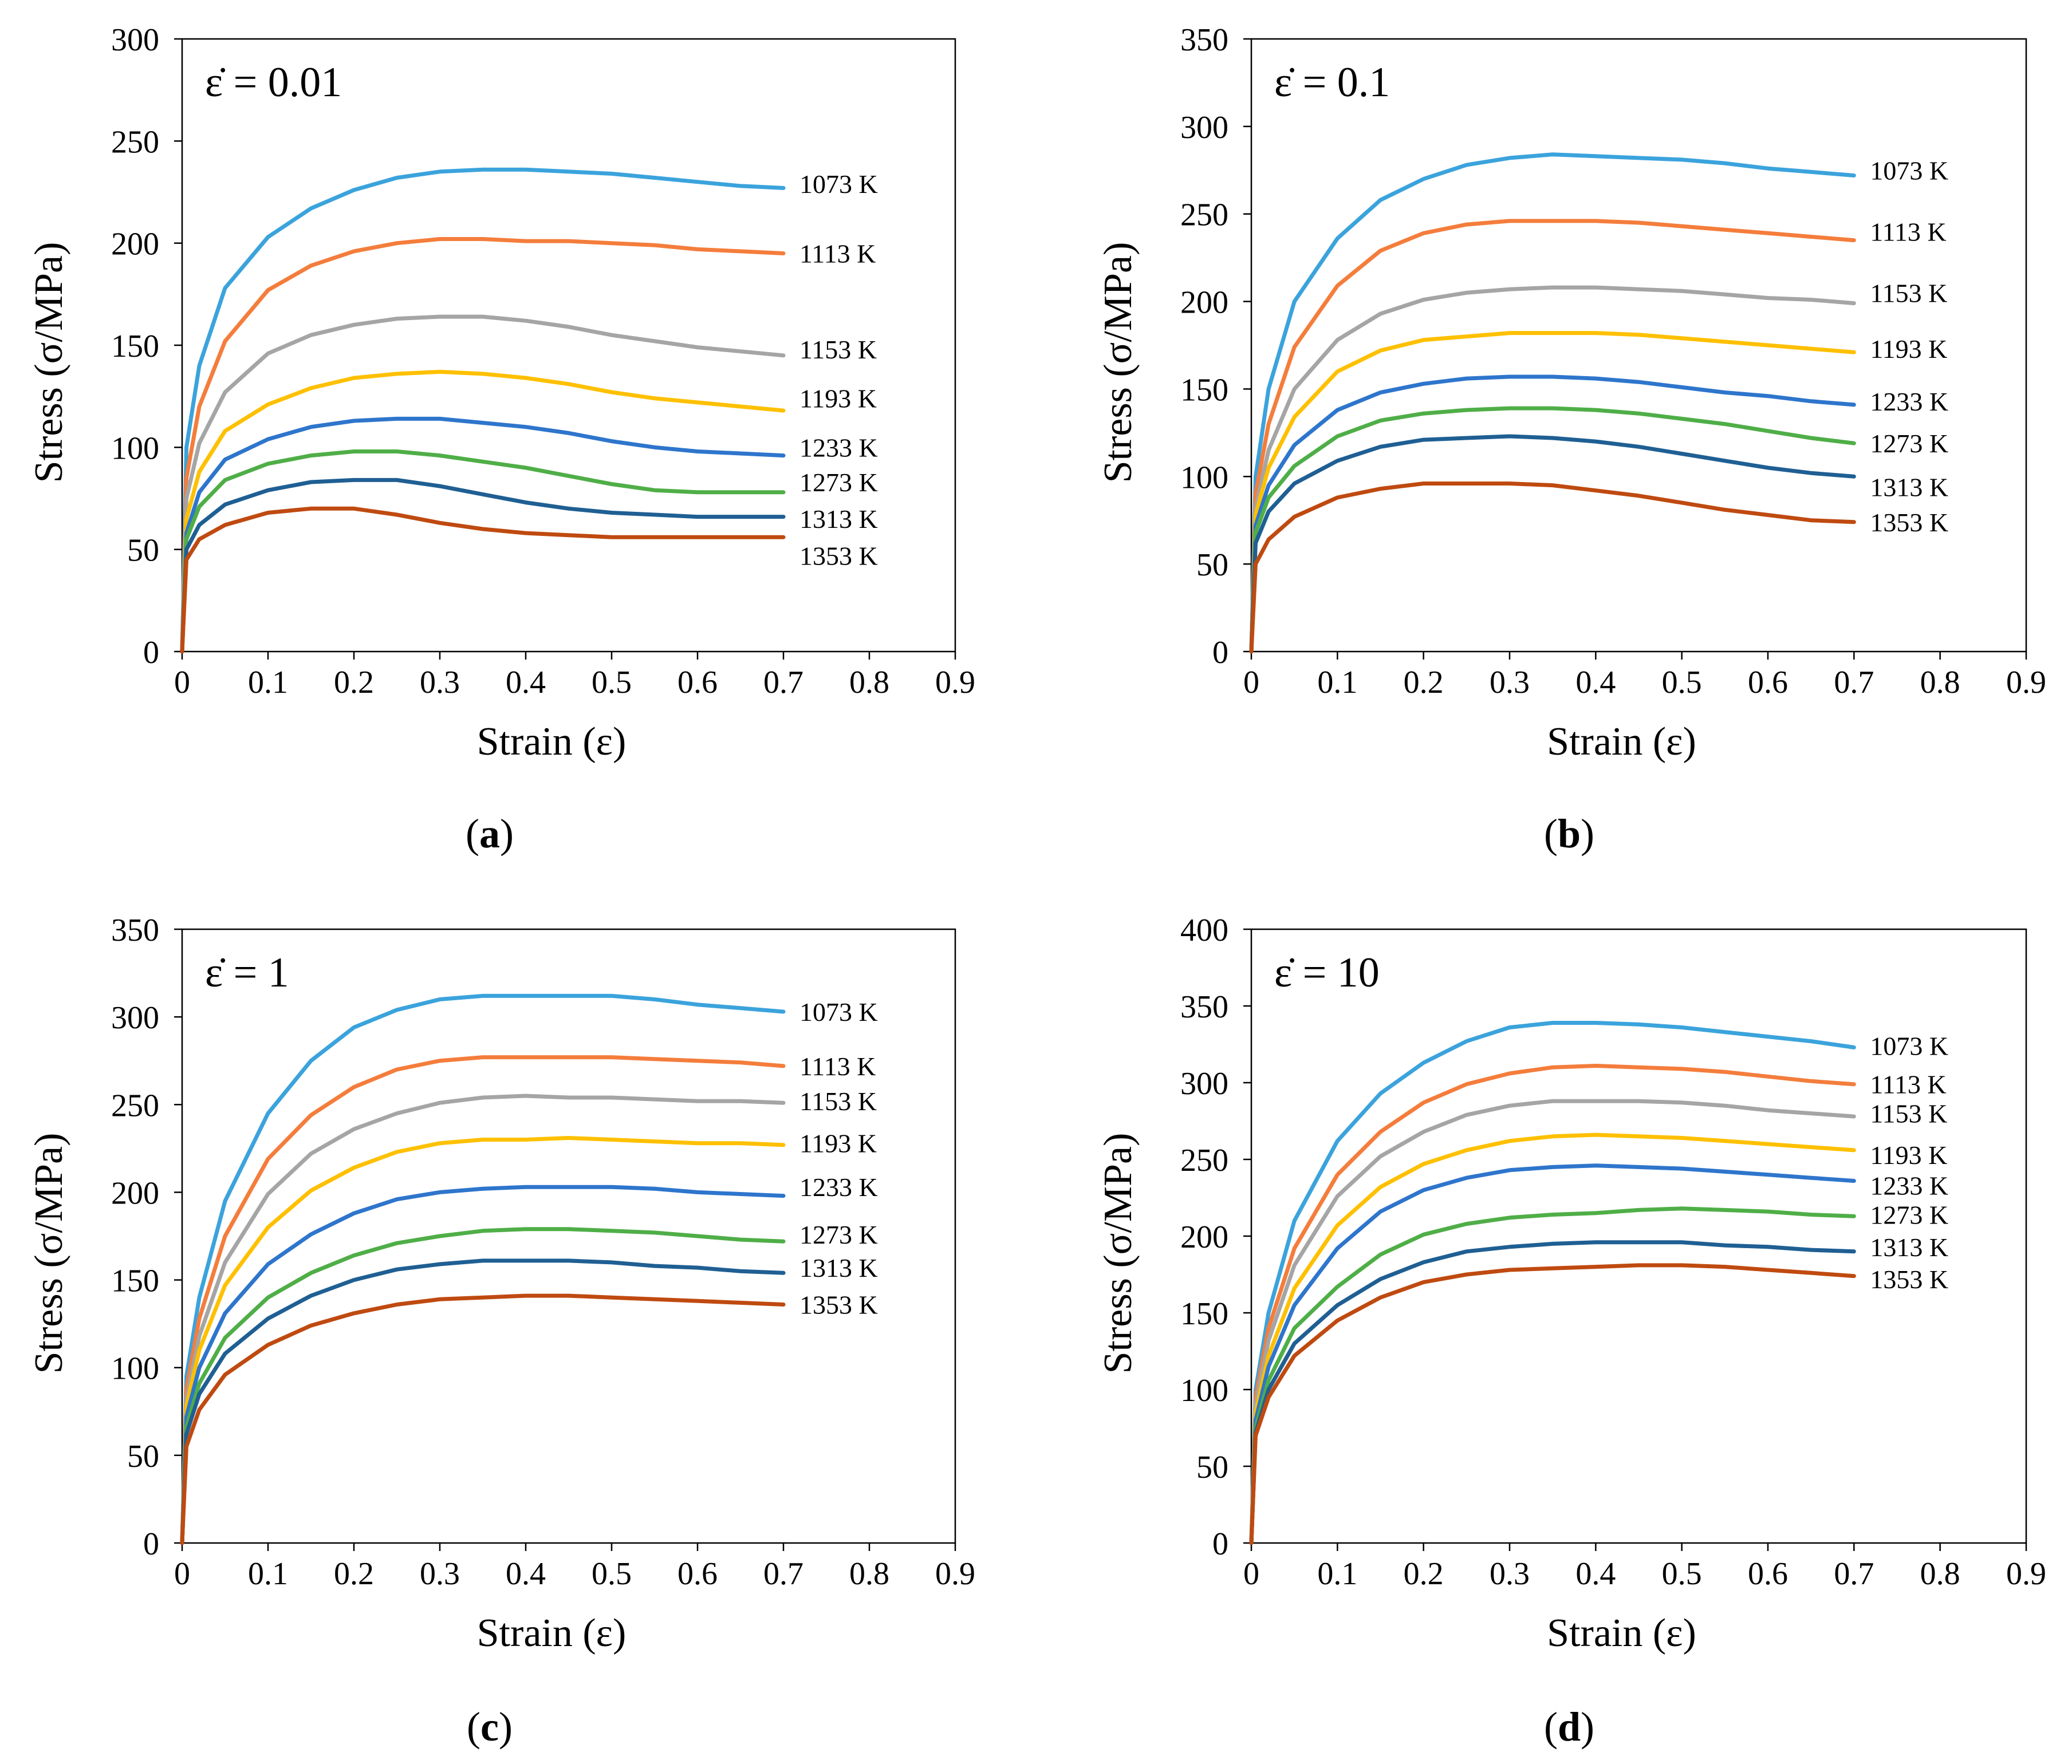  I want to click on strain-rate-label: ε̇ = 0.01, so click(273, 82).